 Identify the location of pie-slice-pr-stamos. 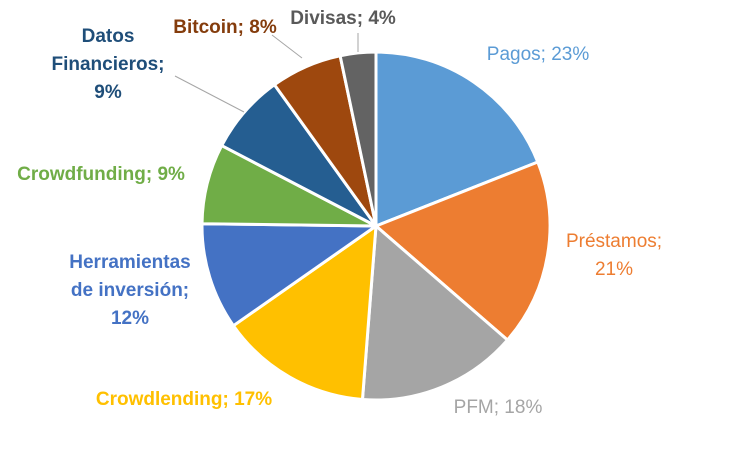
(463, 251).